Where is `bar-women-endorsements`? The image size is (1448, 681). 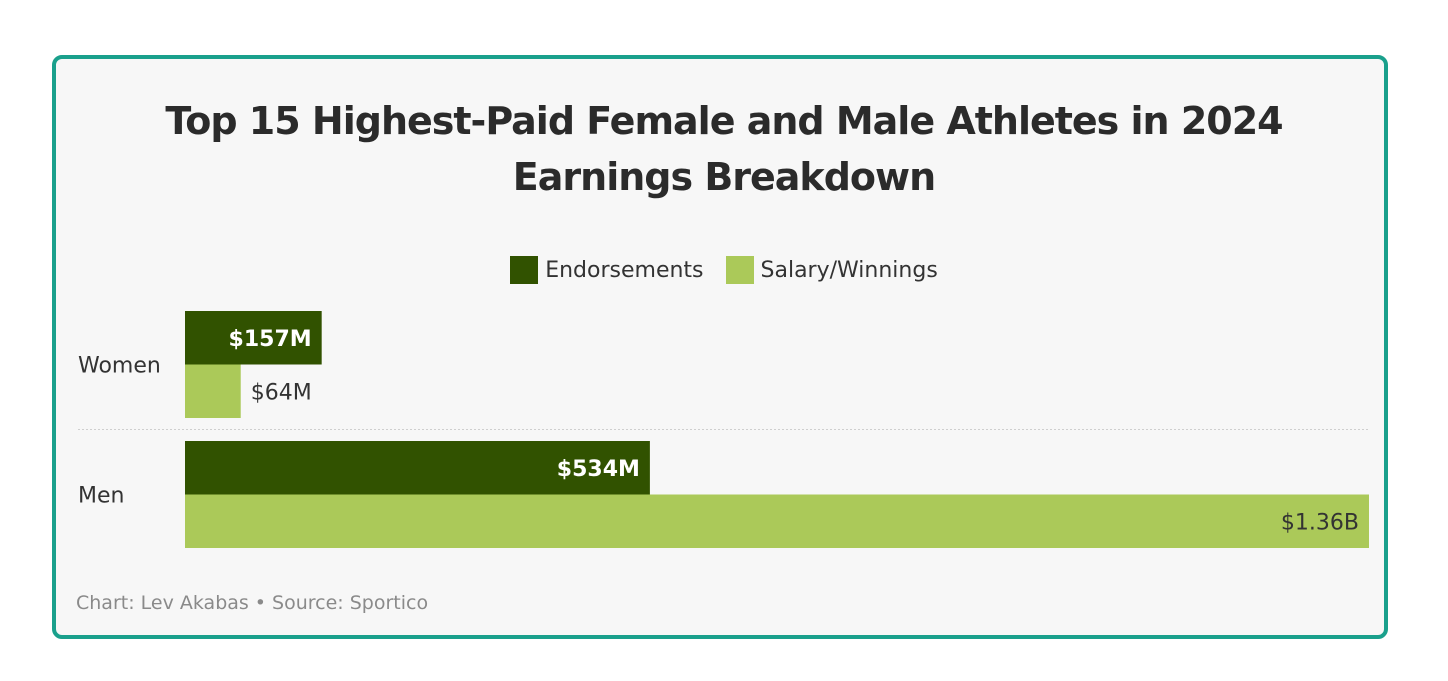
bar-women-endorsements is located at coordinates (253, 338).